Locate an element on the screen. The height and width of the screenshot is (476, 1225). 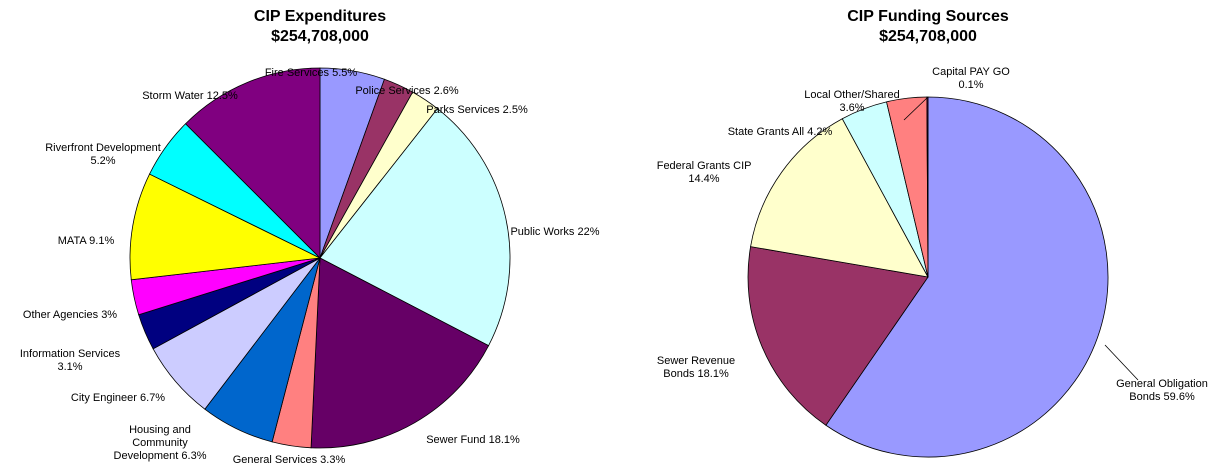
slice-label: Riverfront Development 5.2% is located at coordinates (103, 155).